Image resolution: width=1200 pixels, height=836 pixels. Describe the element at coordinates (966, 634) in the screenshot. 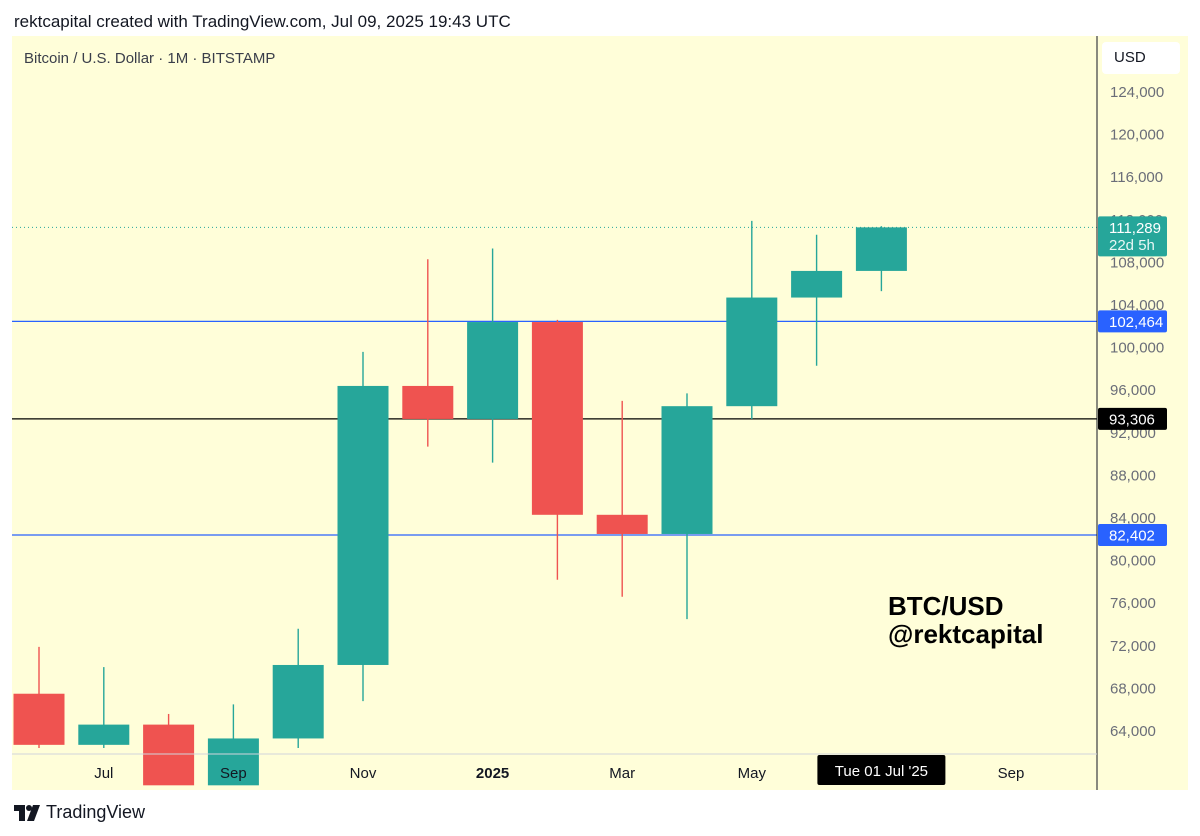

I see `watermark-author: @rektcapital` at that location.